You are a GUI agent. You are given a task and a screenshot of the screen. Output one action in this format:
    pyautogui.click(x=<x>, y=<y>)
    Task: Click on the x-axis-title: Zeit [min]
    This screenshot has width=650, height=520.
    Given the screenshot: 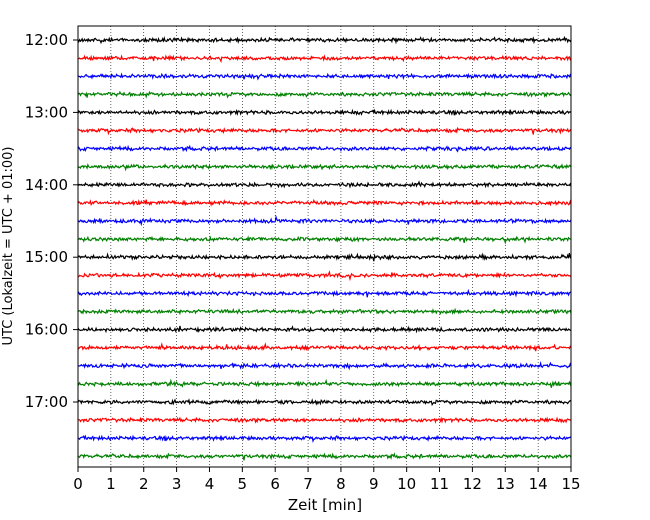 What is the action you would take?
    pyautogui.click(x=325, y=505)
    